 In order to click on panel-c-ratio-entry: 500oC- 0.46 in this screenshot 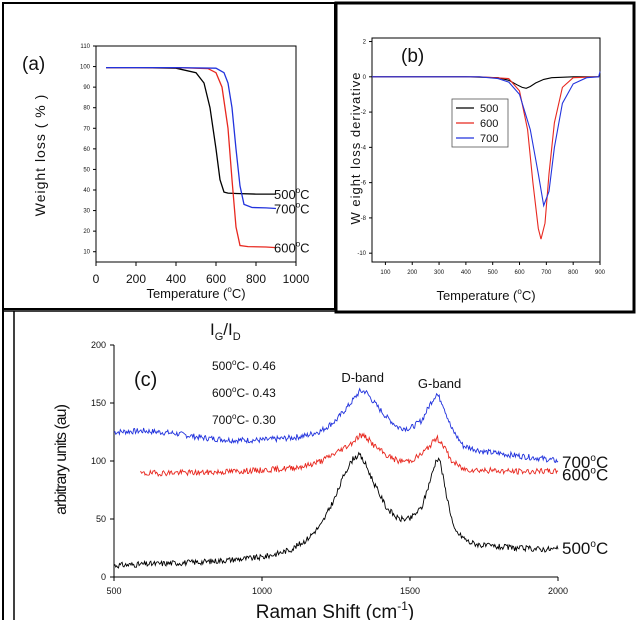, I will do `click(244, 365)`.